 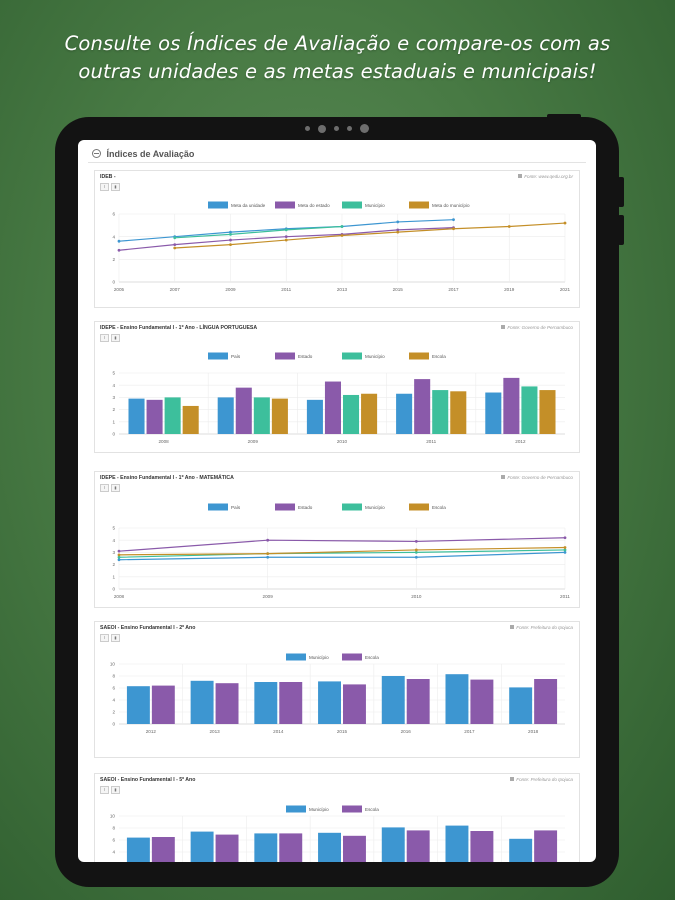 I want to click on legend-label: Meta da unidade, so click(x=248, y=205).